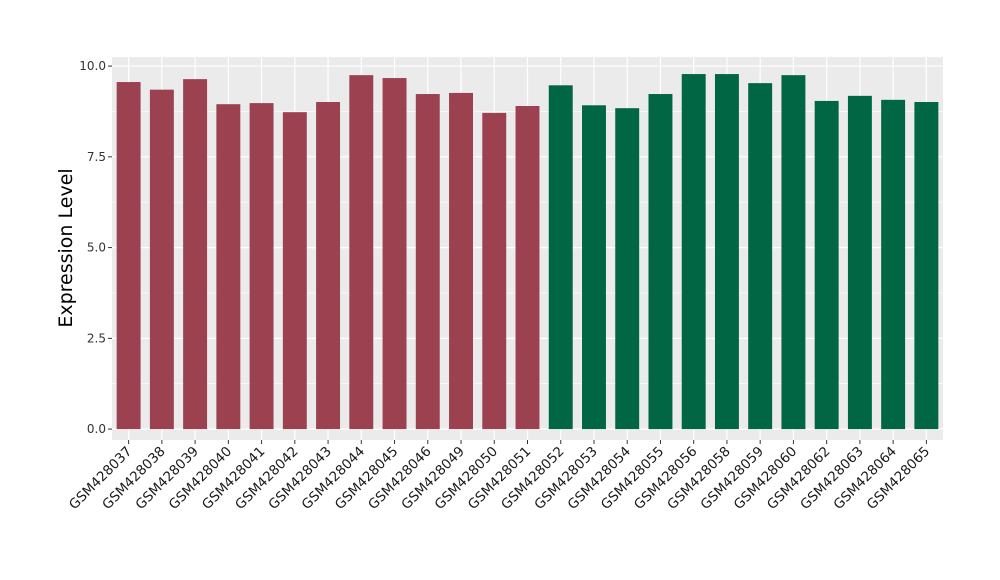 This screenshot has width=1000, height=580. What do you see at coordinates (427, 262) in the screenshot?
I see `bar-GSM428046` at bounding box center [427, 262].